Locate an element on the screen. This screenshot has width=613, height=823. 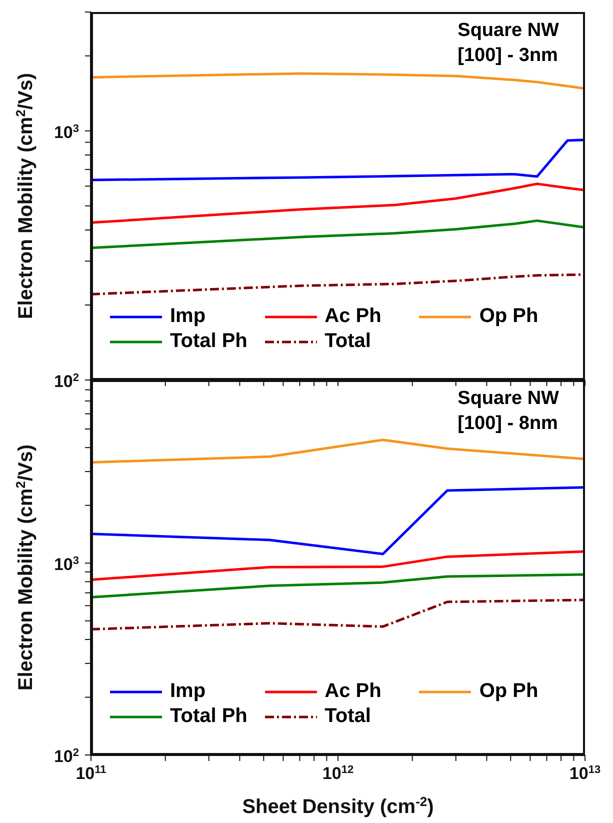
x-axis-title: Sheet Density (cm$^{-2}$) is located at coordinates (338, 806).